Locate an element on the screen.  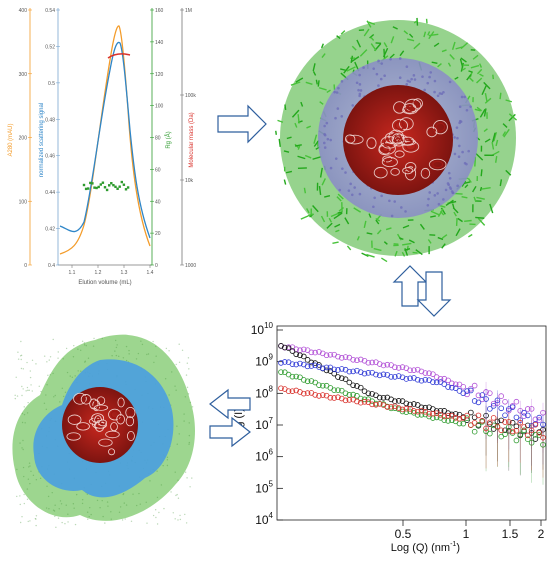
rg-axis-label: Rg (Å) is located at coordinates (168, 139).